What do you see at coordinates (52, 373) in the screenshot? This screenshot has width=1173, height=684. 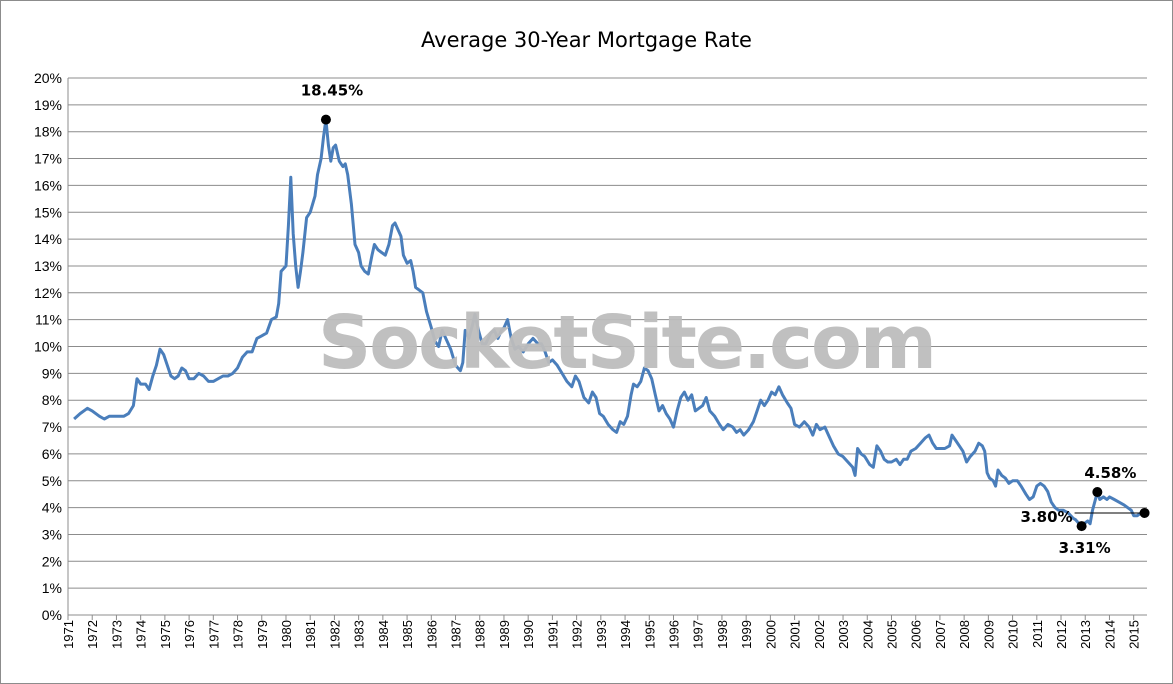 I see `y-tick-label: 9%` at bounding box center [52, 373].